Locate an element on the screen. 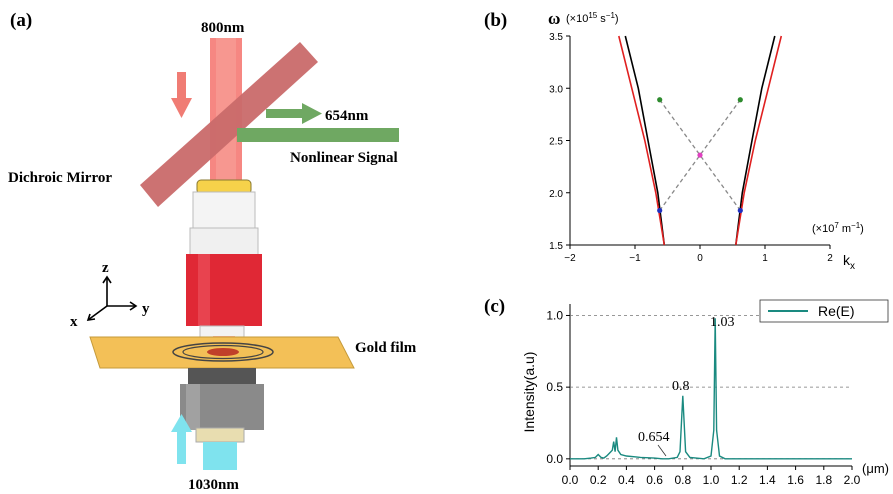 This screenshot has height=494, width=893. axis-z-label: z is located at coordinates (105, 268).